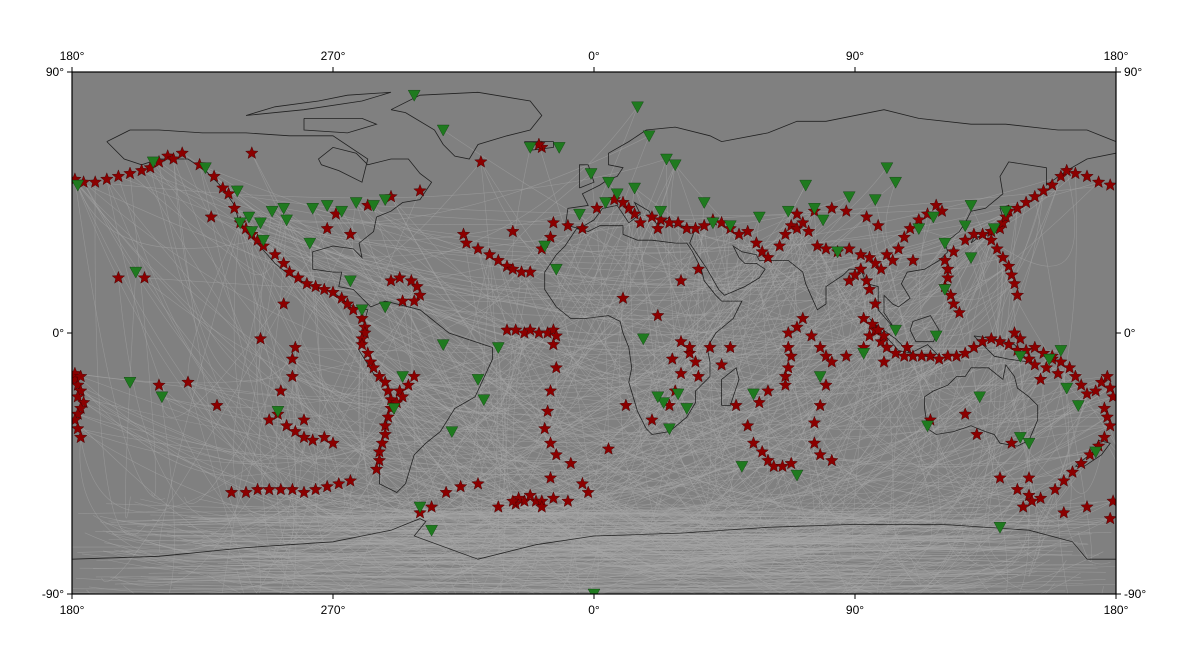  Describe the element at coordinates (1116, 56) in the screenshot. I see `top-label-180e: 180°` at that location.